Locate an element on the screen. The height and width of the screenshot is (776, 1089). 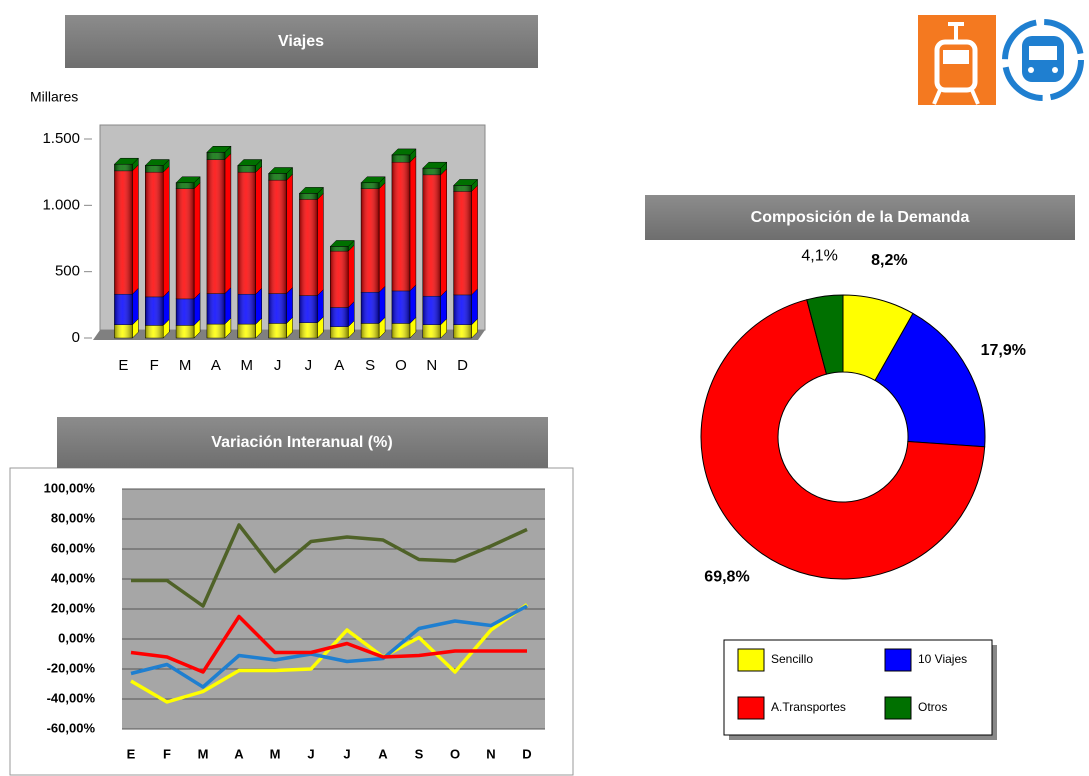
chart-title: Variación Interanual (%) is located at coordinates (301, 442).